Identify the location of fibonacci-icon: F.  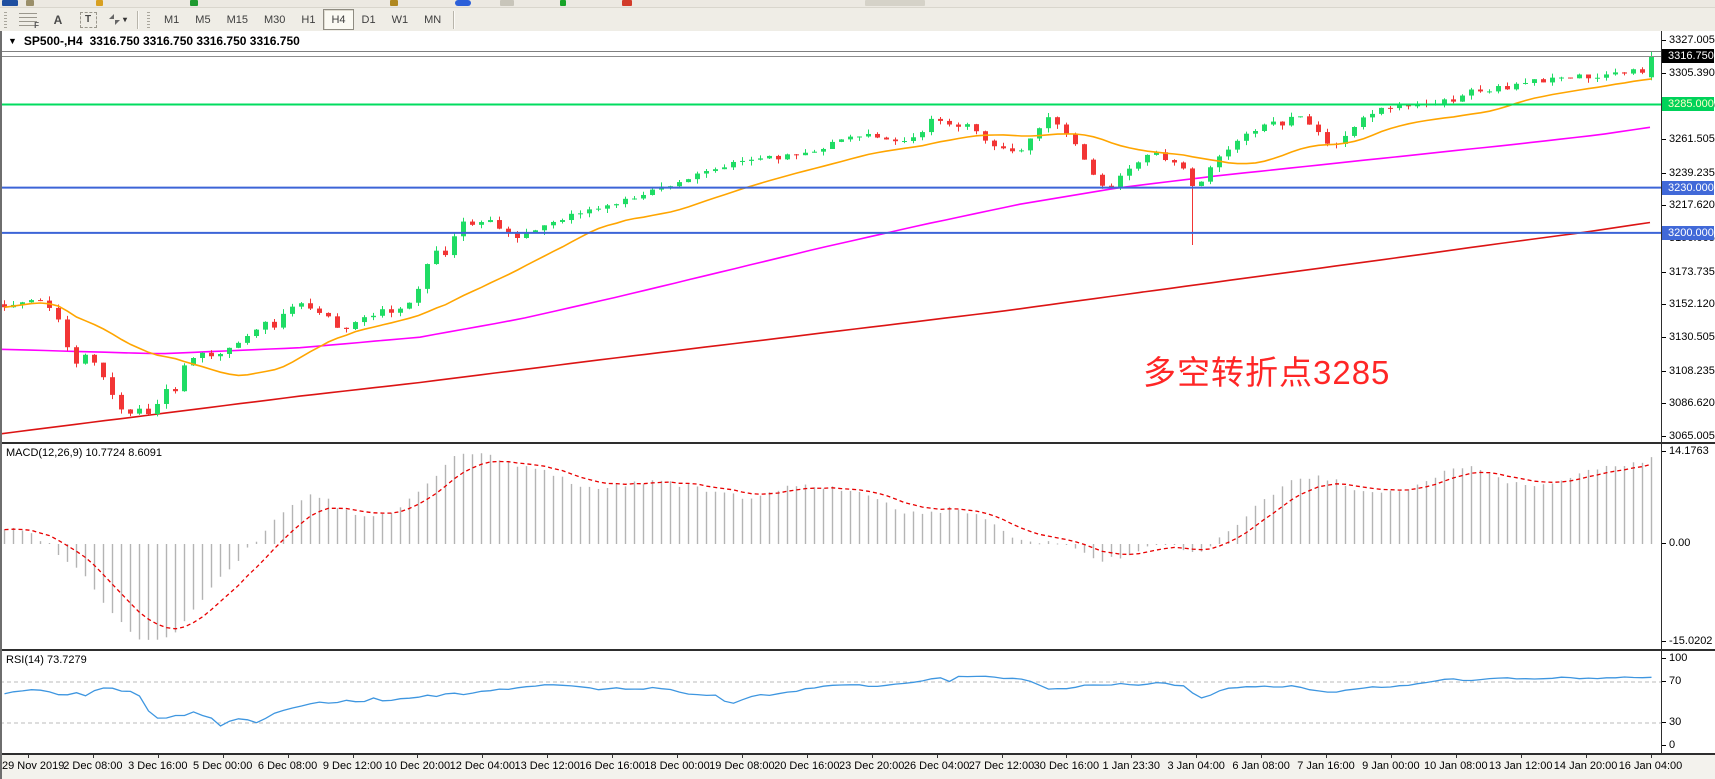
(29, 21).